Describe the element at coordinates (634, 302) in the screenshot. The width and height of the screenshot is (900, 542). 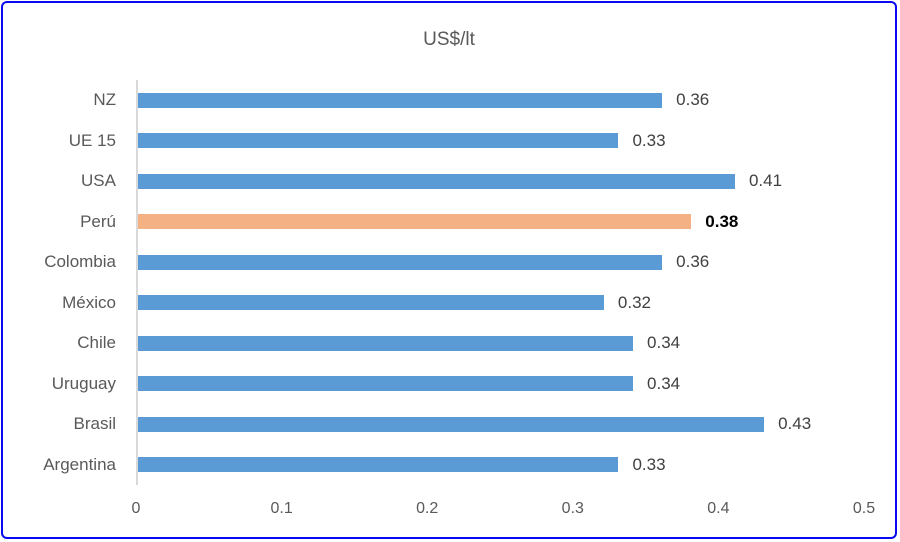
I see `data-label: 0.32` at that location.